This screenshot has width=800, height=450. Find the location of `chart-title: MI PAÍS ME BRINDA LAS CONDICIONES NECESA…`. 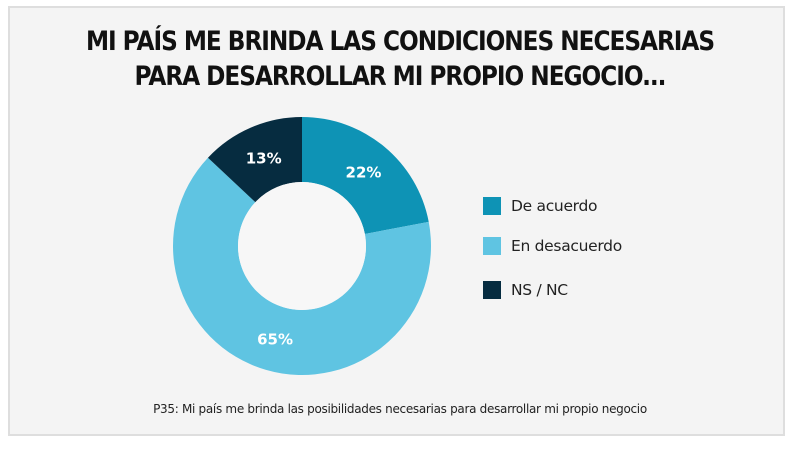

chart-title: MI PAÍS ME BRINDA LAS CONDICIONES NECESA… is located at coordinates (400, 59).